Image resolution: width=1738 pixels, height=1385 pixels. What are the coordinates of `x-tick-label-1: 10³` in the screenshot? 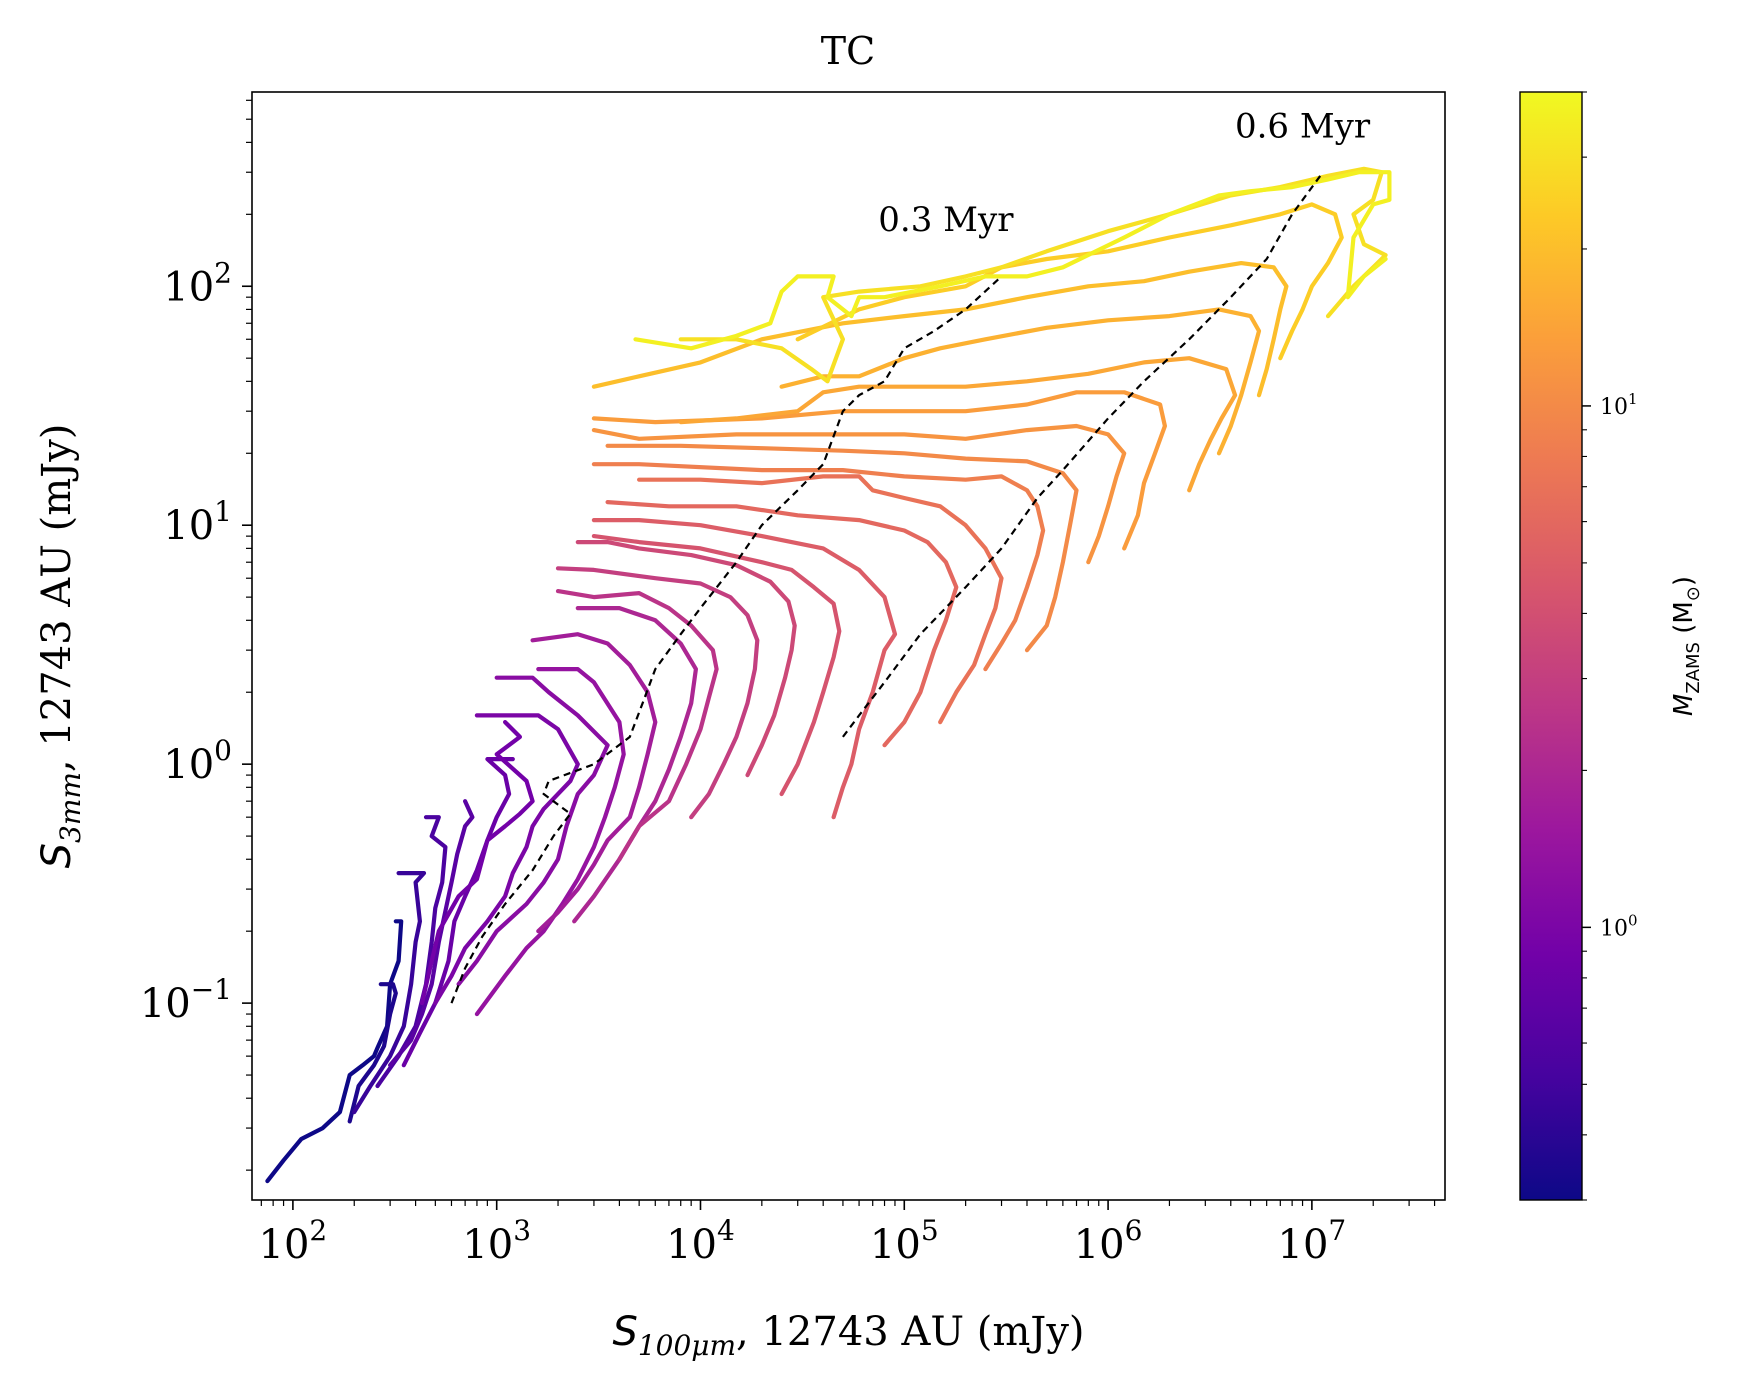 It's located at (496, 1241).